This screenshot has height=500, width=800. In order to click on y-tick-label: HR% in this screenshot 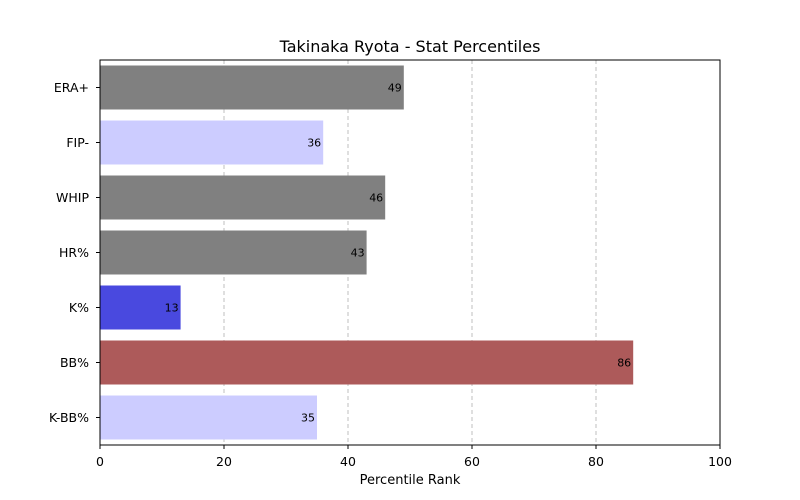, I will do `click(74, 252)`.